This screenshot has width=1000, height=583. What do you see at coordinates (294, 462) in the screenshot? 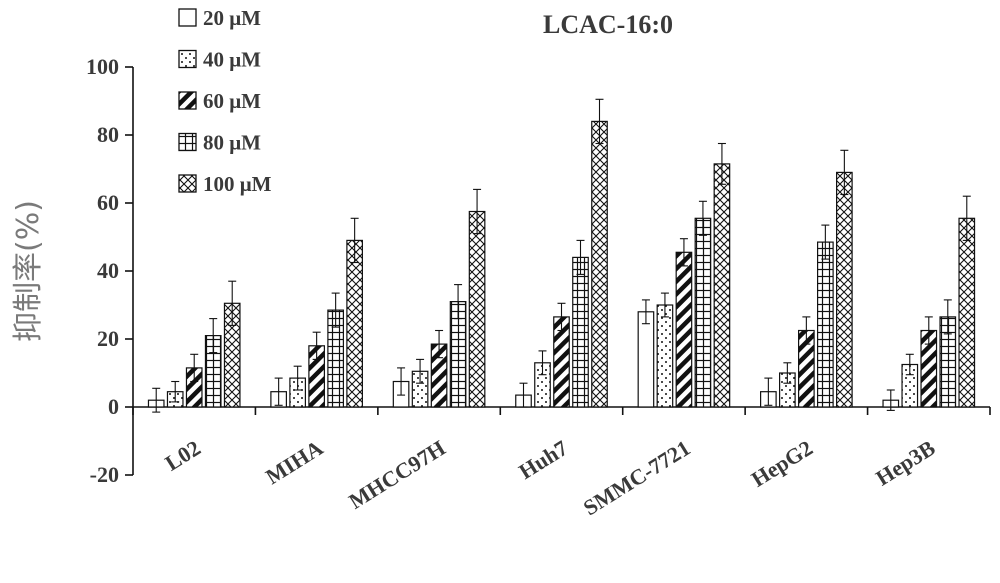
I see `x-tick-label: MIHA` at bounding box center [294, 462].